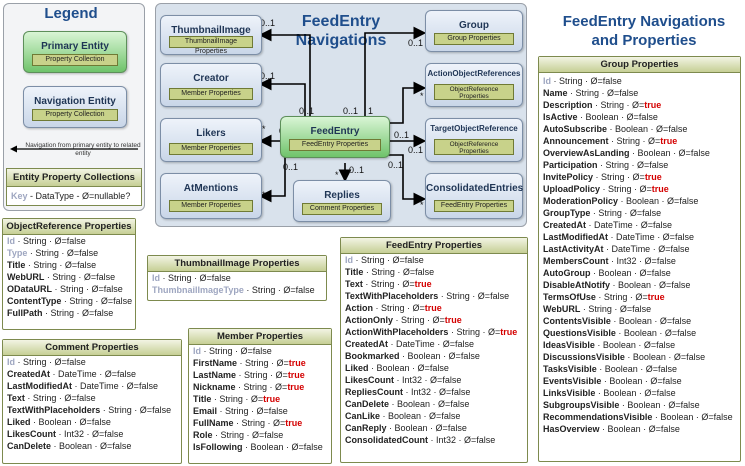 This screenshot has width=745, height=466. I want to click on mult-actionobj: *, so click(422, 96).